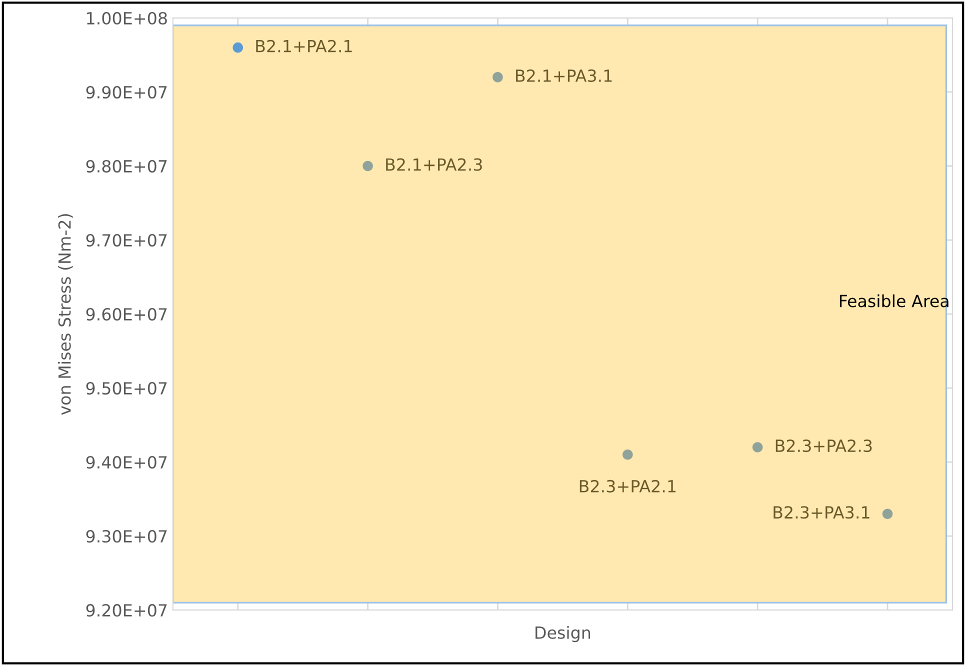 This screenshot has height=666, width=966. I want to click on data-label: B2.1+PA2.3, so click(434, 164).